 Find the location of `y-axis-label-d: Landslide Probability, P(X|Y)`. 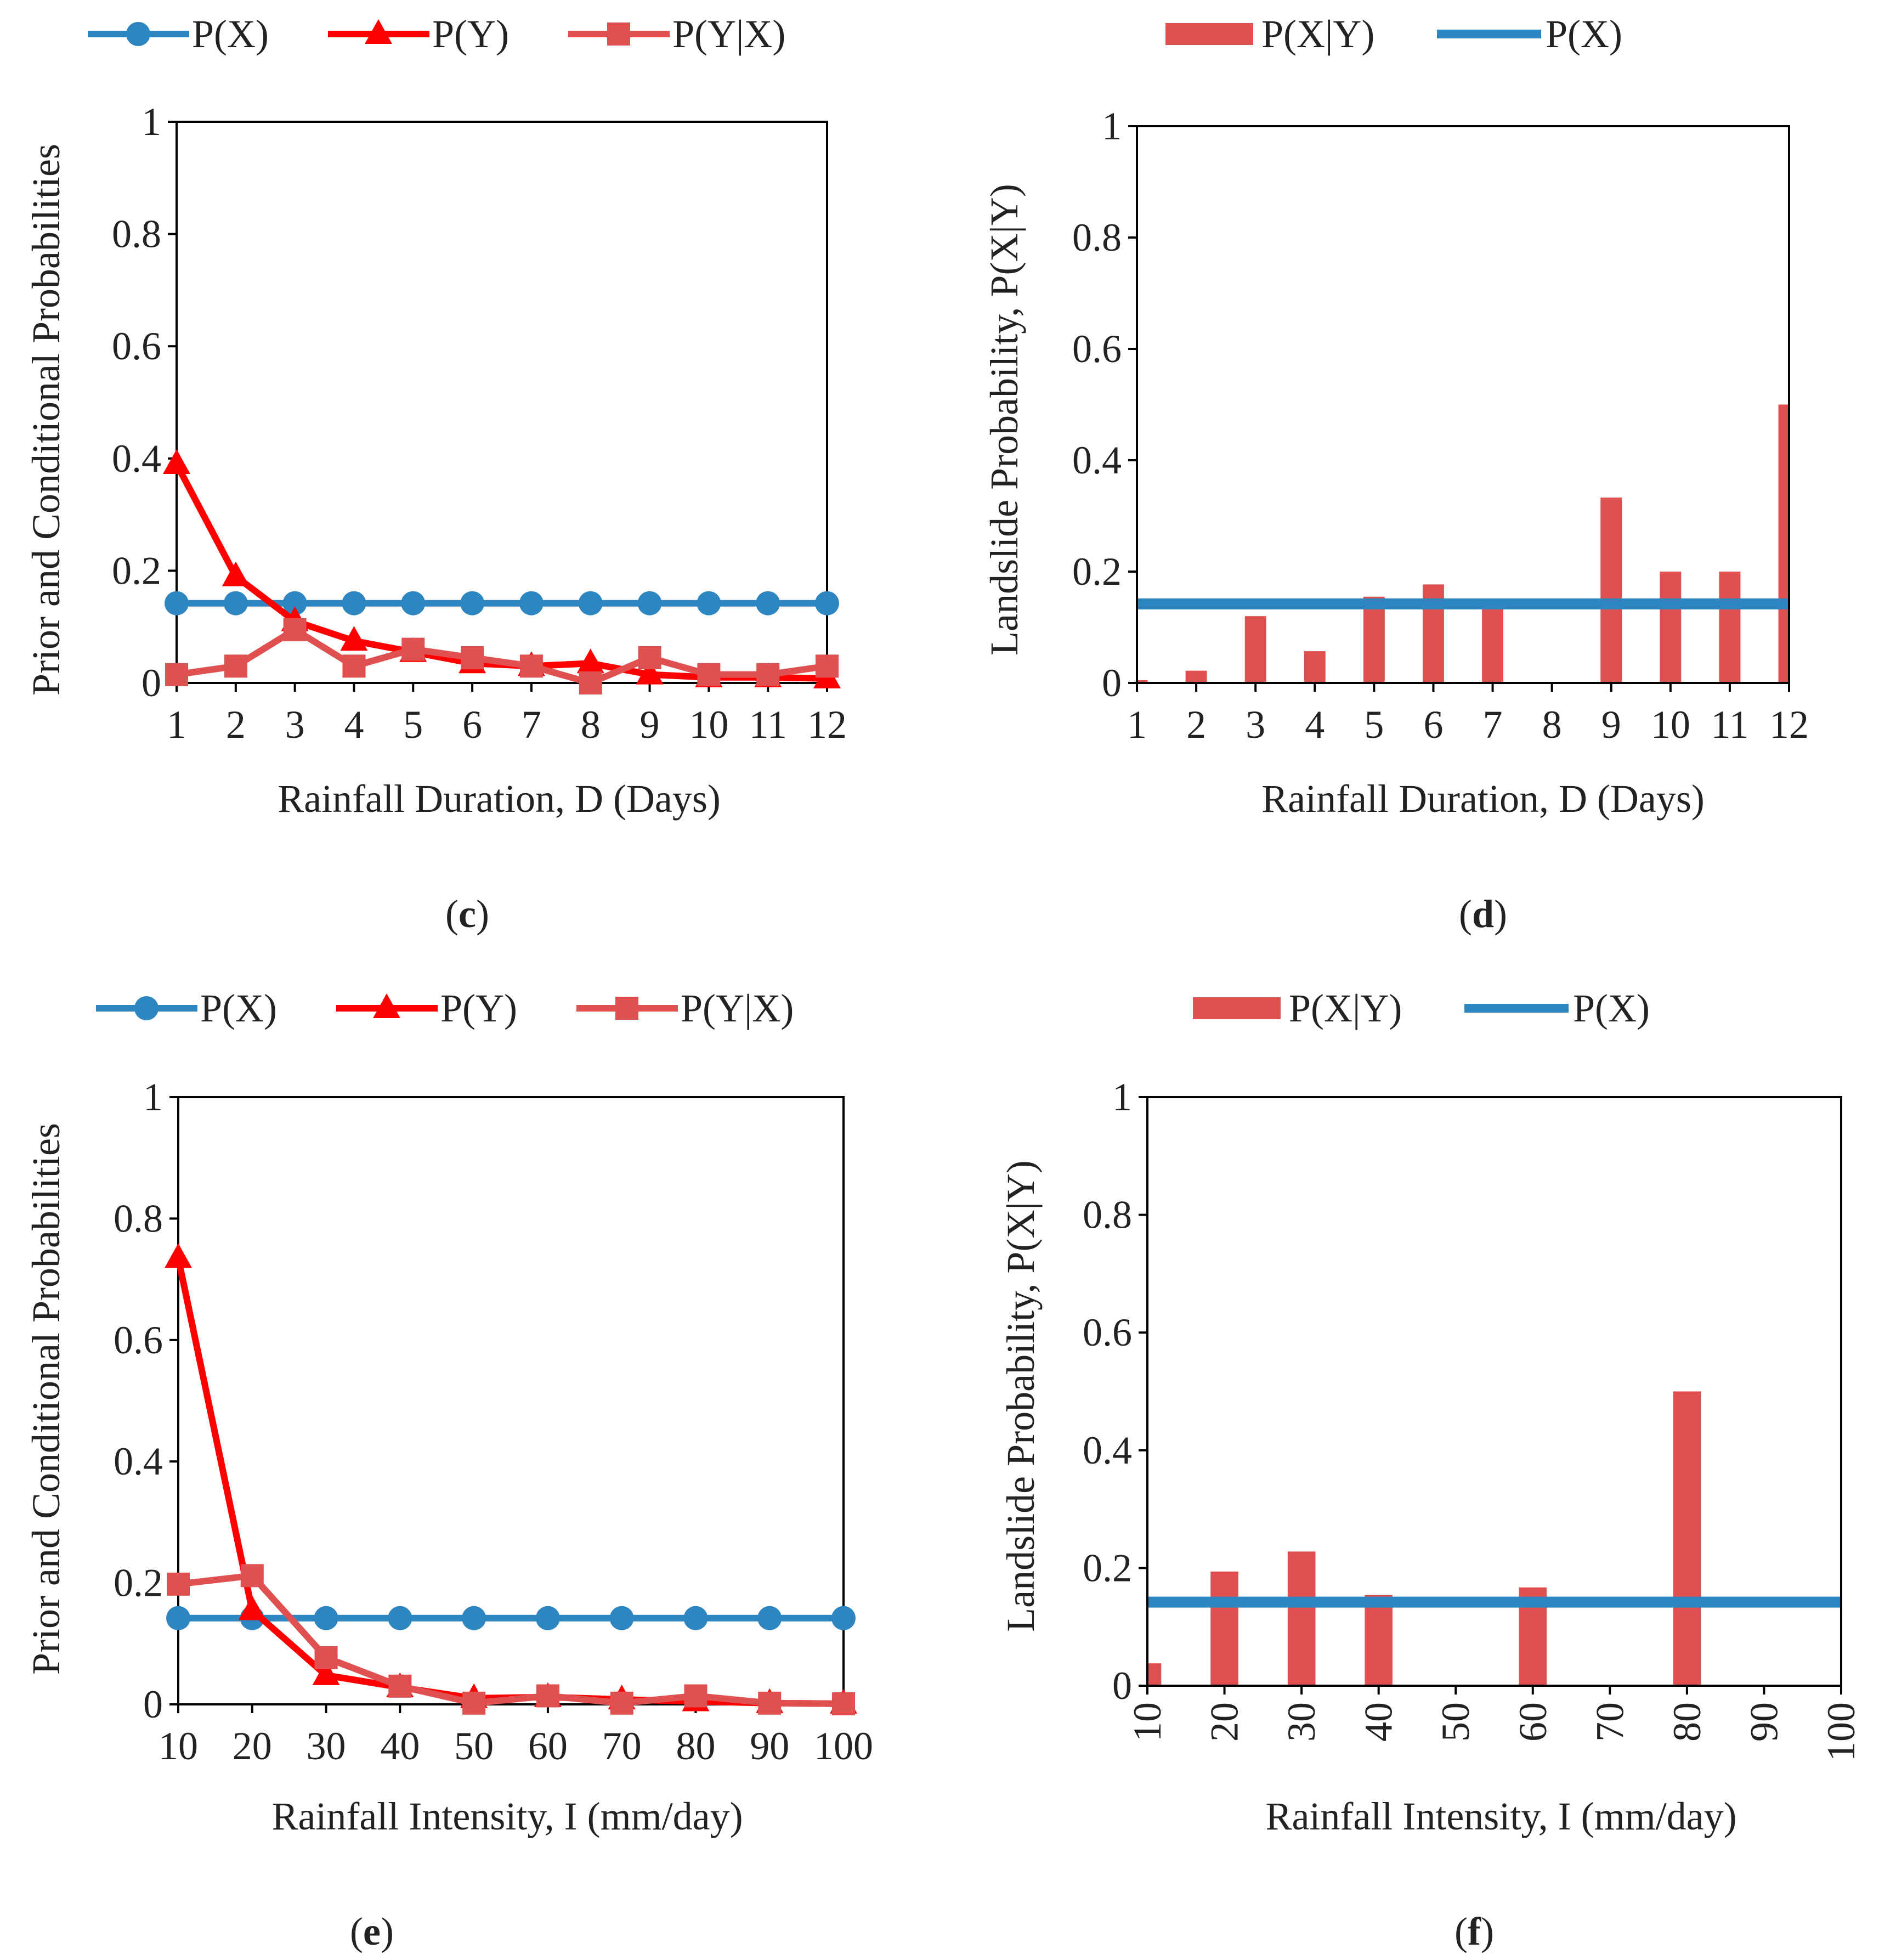

y-axis-label-d: Landslide Probability, P(X|Y) is located at coordinates (1004, 420).